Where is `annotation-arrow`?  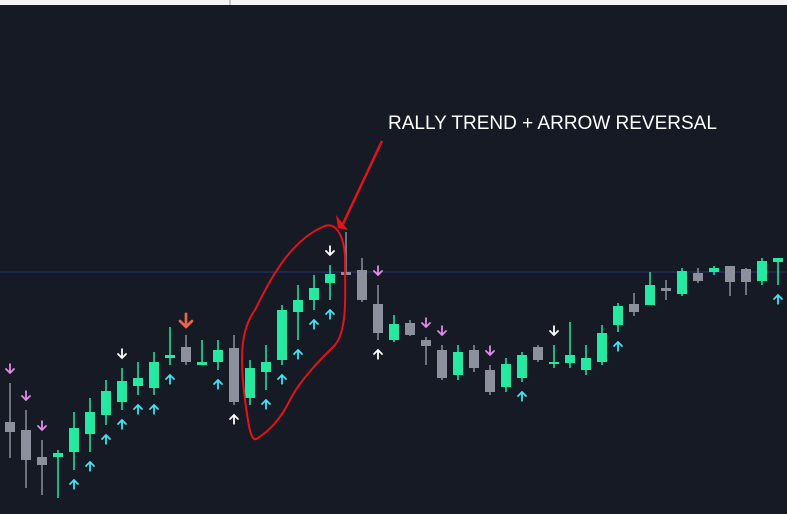
annotation-arrow is located at coordinates (362, 183).